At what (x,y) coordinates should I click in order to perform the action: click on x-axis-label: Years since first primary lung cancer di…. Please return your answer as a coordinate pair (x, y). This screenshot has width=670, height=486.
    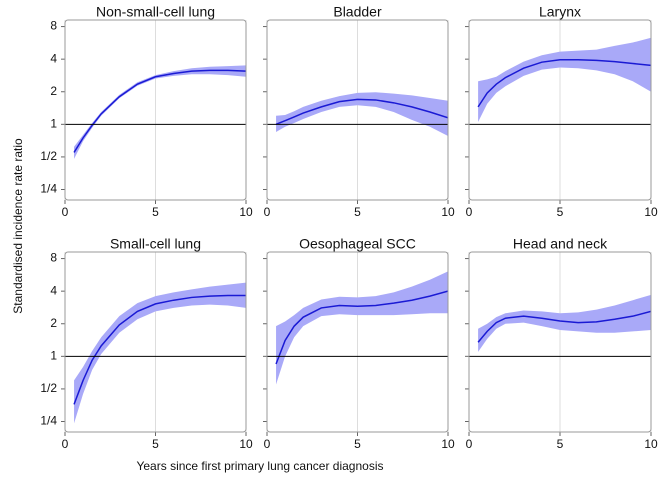
    Looking at the image, I should click on (259, 466).